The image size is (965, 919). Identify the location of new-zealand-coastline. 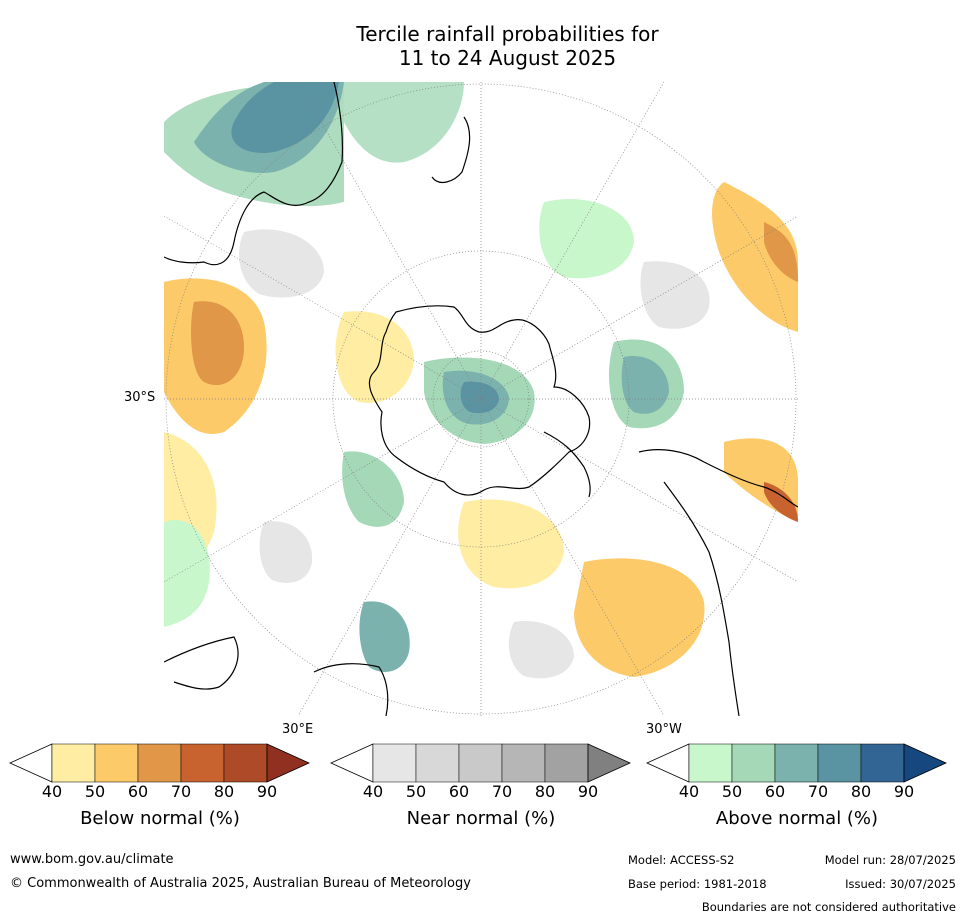
(451, 150).